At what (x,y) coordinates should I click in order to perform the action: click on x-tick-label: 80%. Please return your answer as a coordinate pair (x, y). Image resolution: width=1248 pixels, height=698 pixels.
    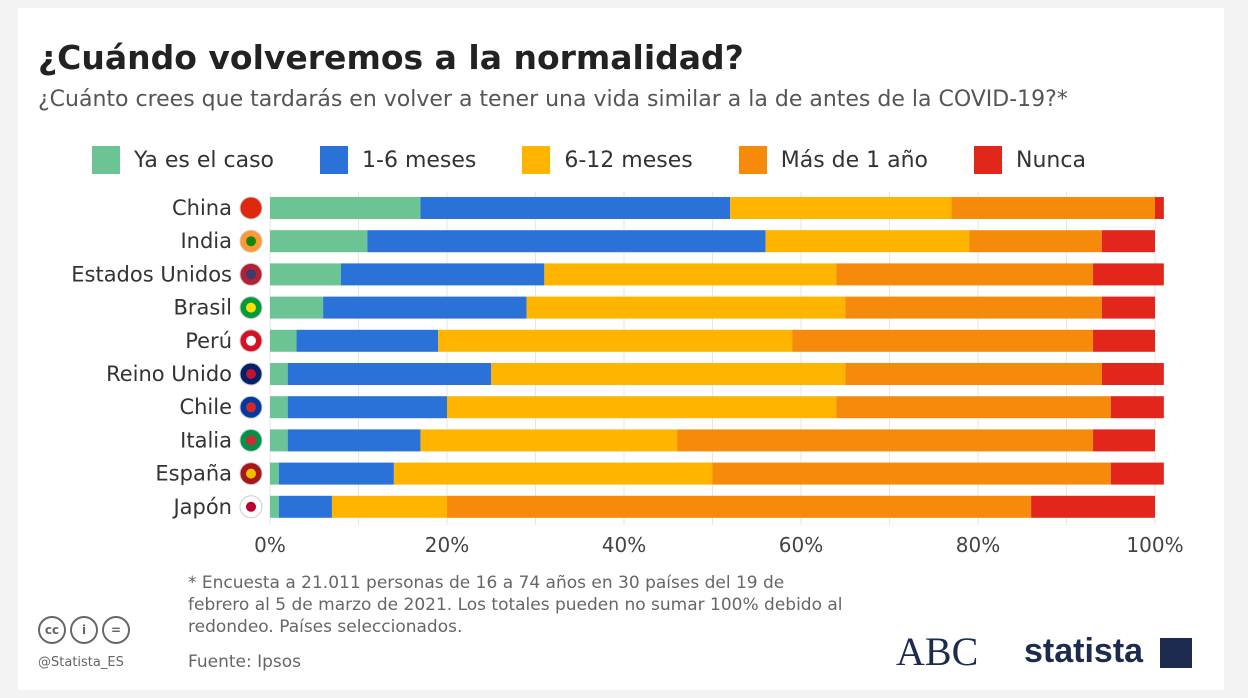
    Looking at the image, I should click on (978, 545).